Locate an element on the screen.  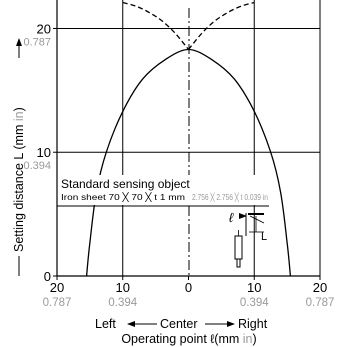
y-axis-title: Setting distance L (mm in) is located at coordinates (19, 179).